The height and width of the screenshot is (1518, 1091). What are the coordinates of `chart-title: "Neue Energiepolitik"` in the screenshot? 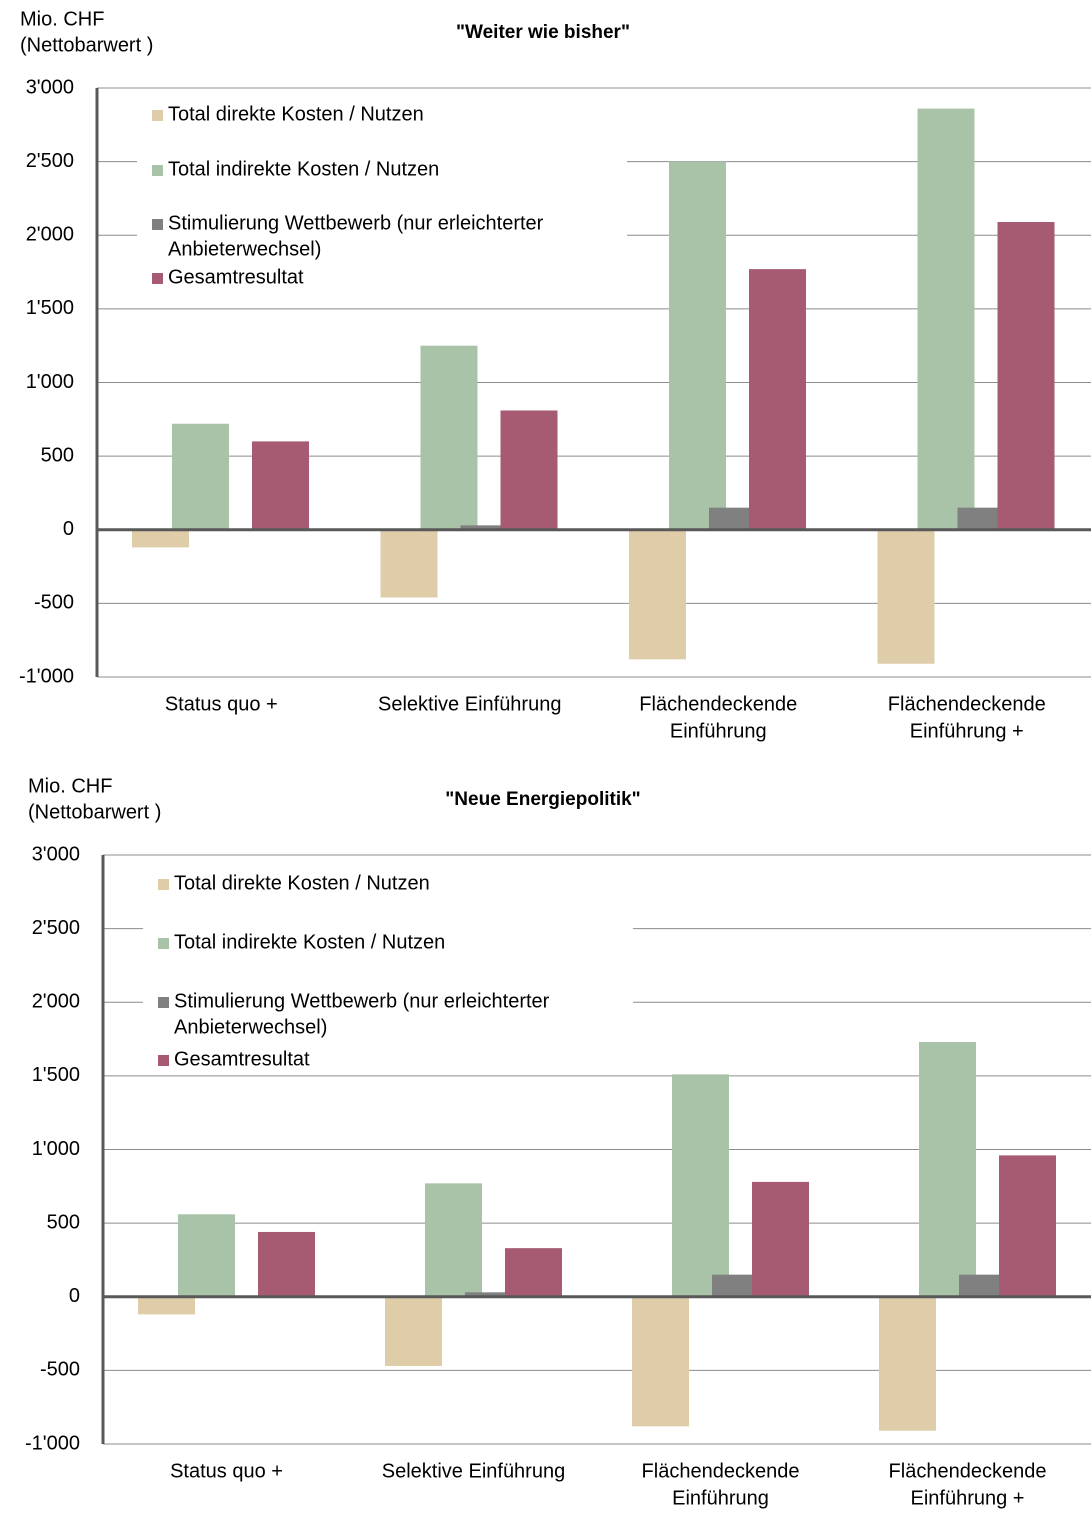 It's located at (542, 799).